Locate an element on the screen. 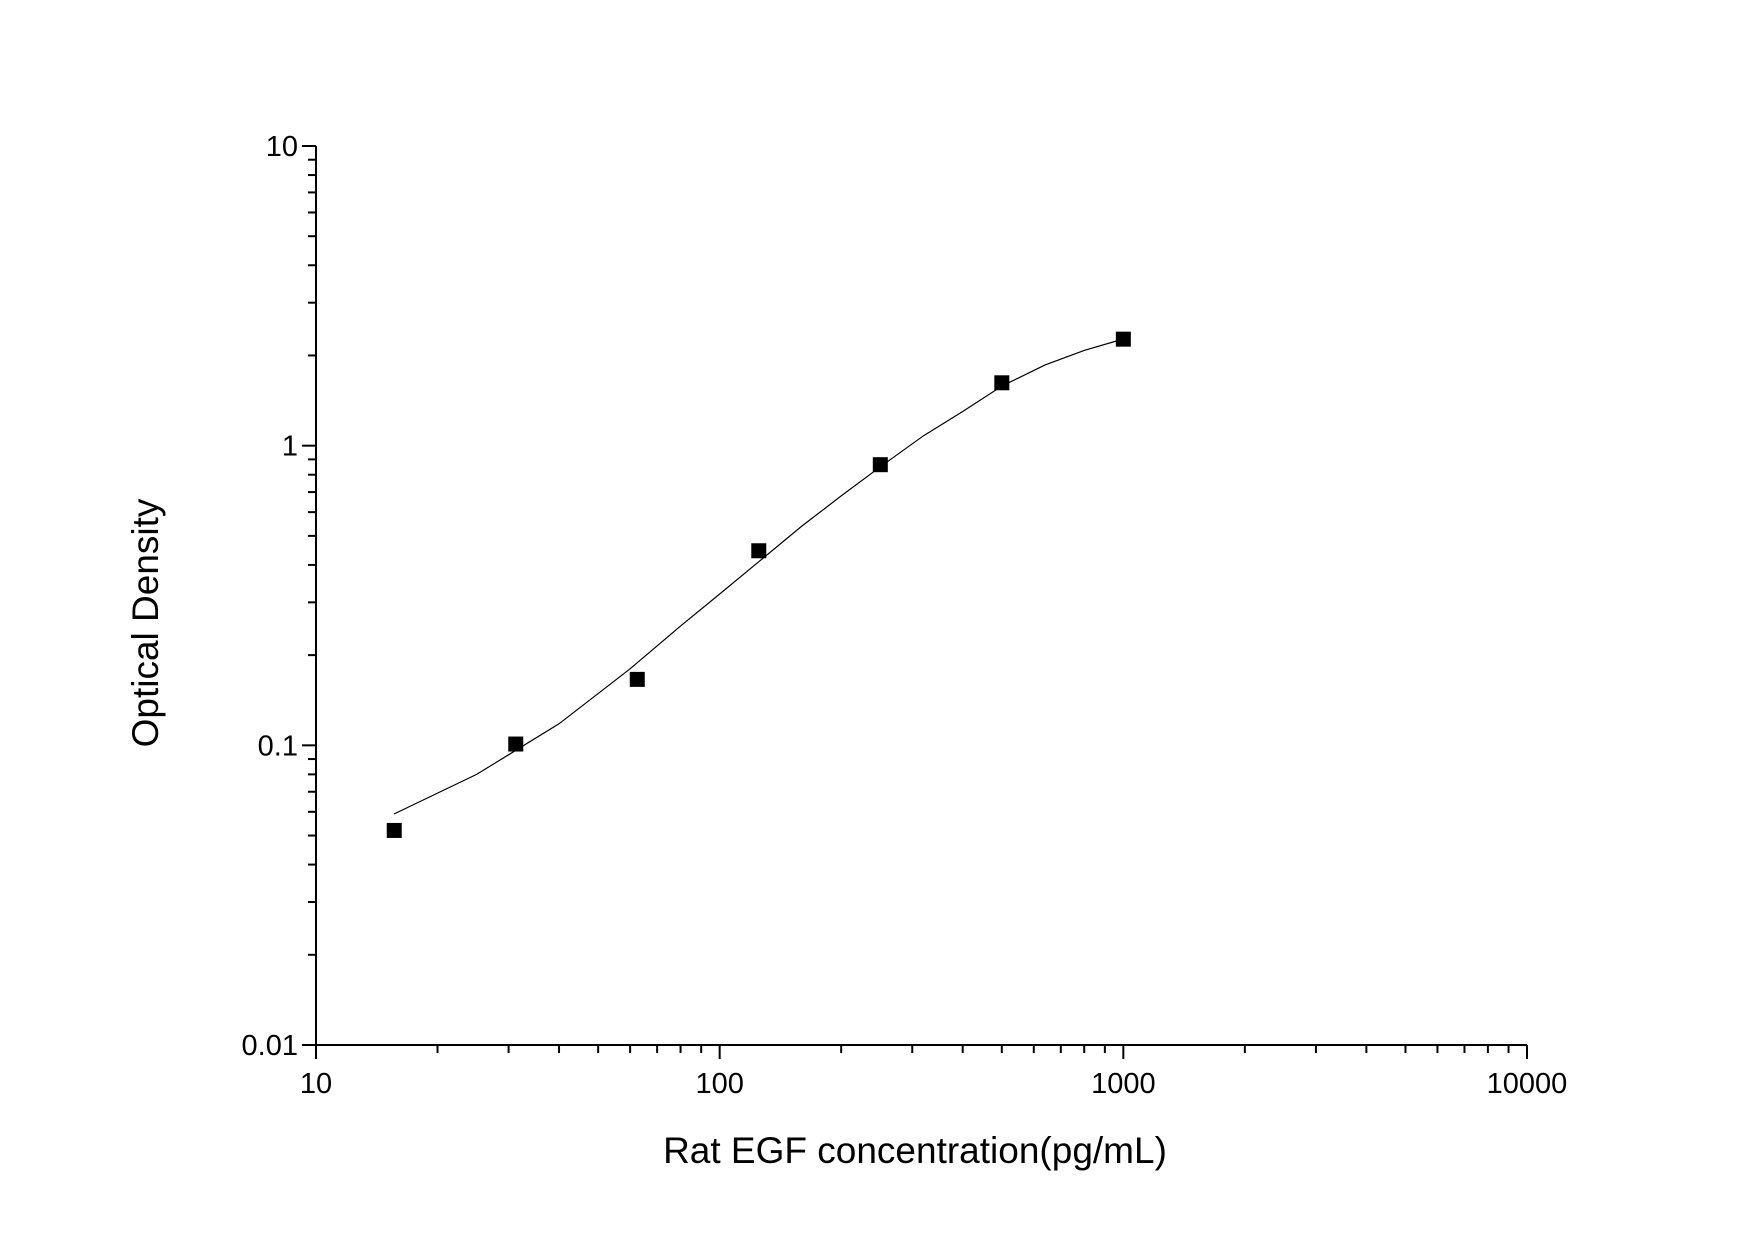 The width and height of the screenshot is (1755, 1240). x-tick-label: 10 is located at coordinates (316, 1084).